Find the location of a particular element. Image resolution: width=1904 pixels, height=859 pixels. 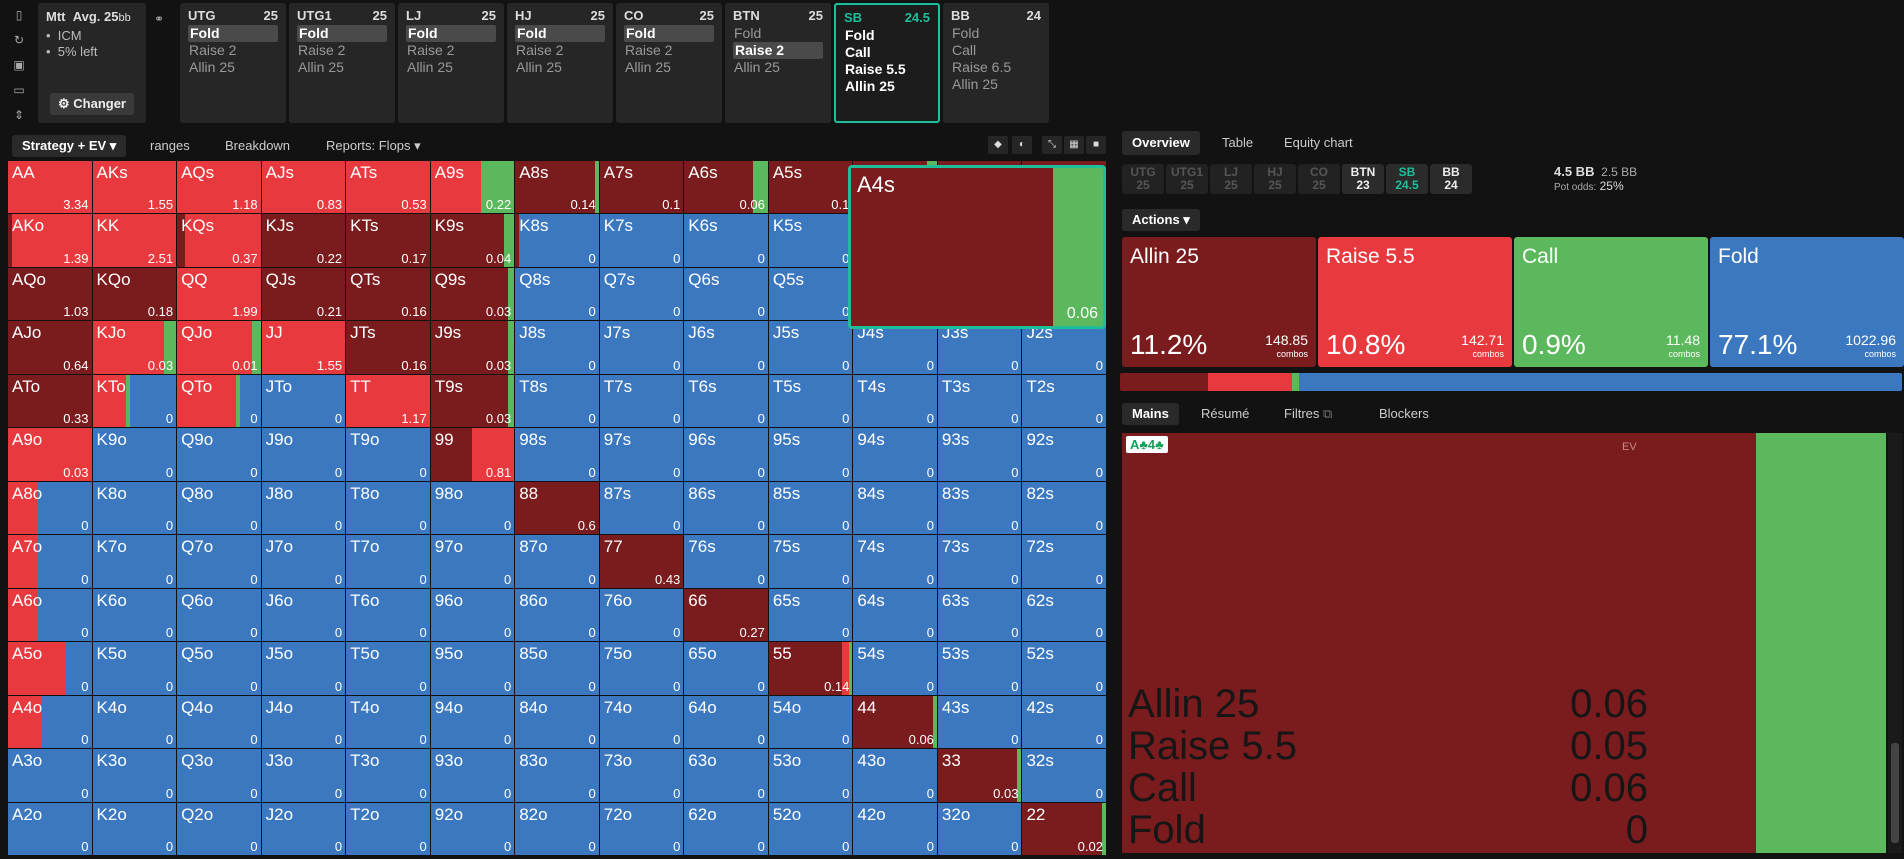

hand-cell: 62s 0 is located at coordinates (1064, 615).